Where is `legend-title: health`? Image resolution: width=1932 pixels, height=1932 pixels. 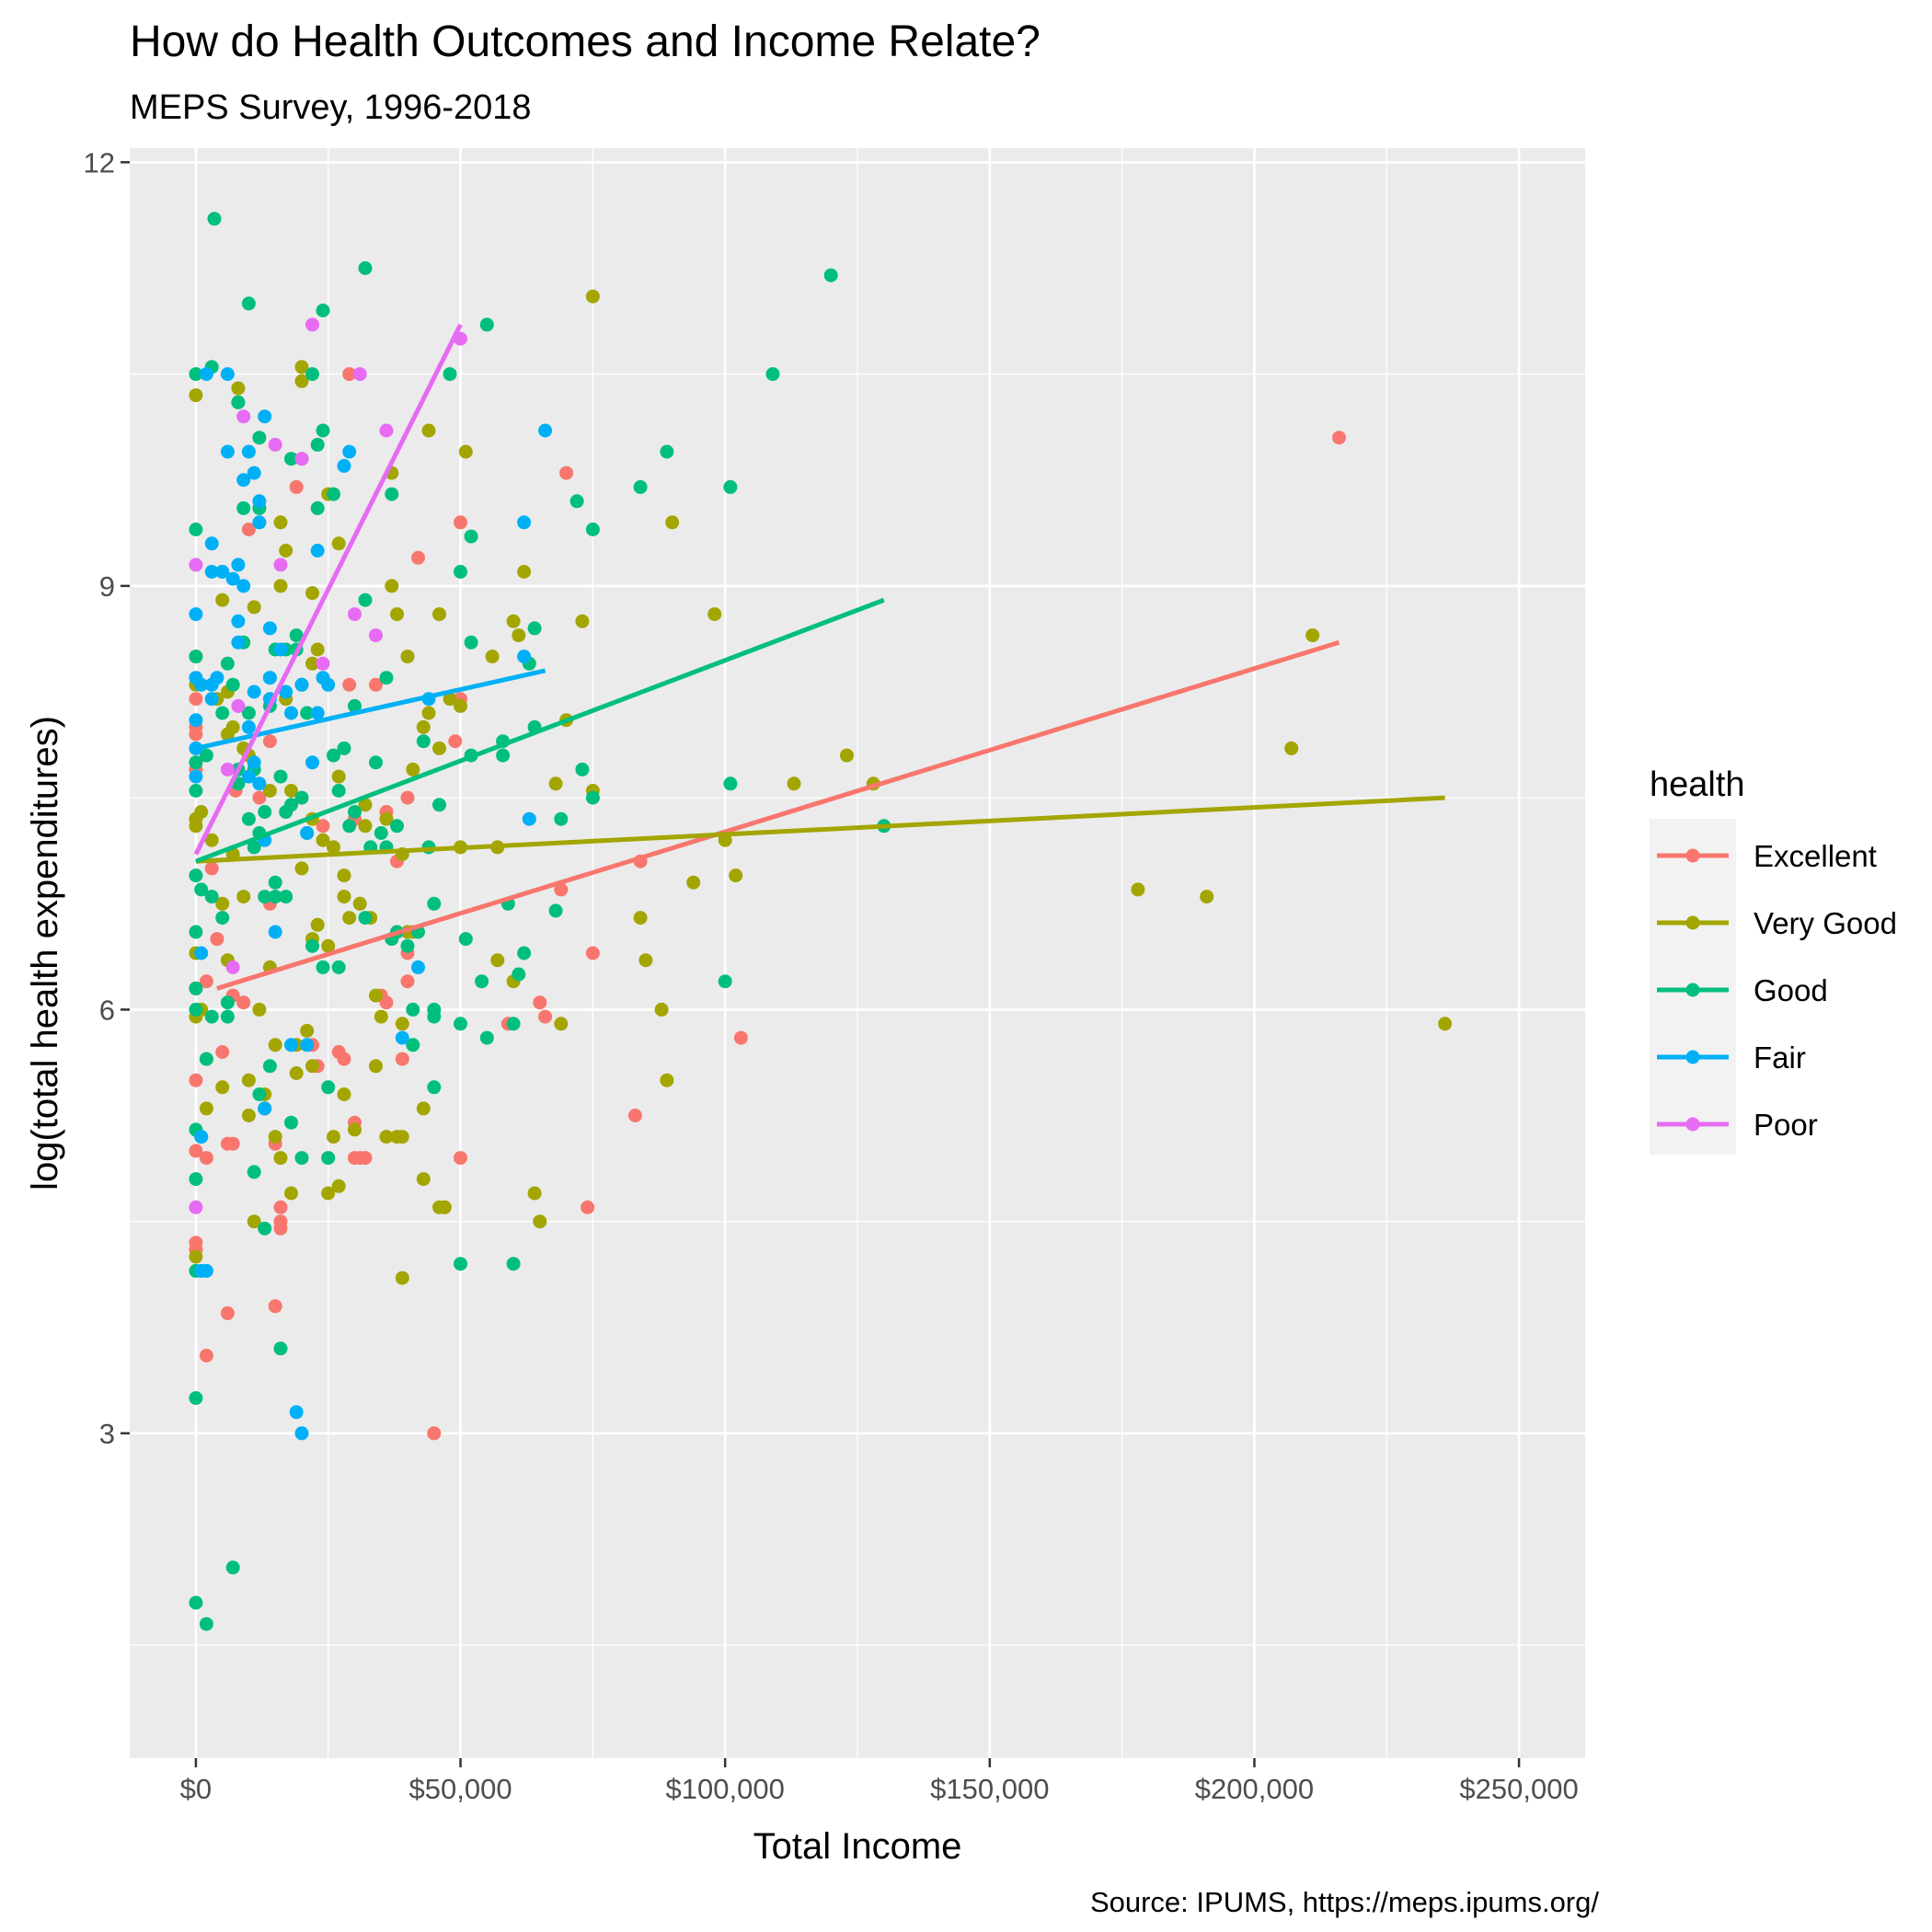
legend-title: health is located at coordinates (1697, 784).